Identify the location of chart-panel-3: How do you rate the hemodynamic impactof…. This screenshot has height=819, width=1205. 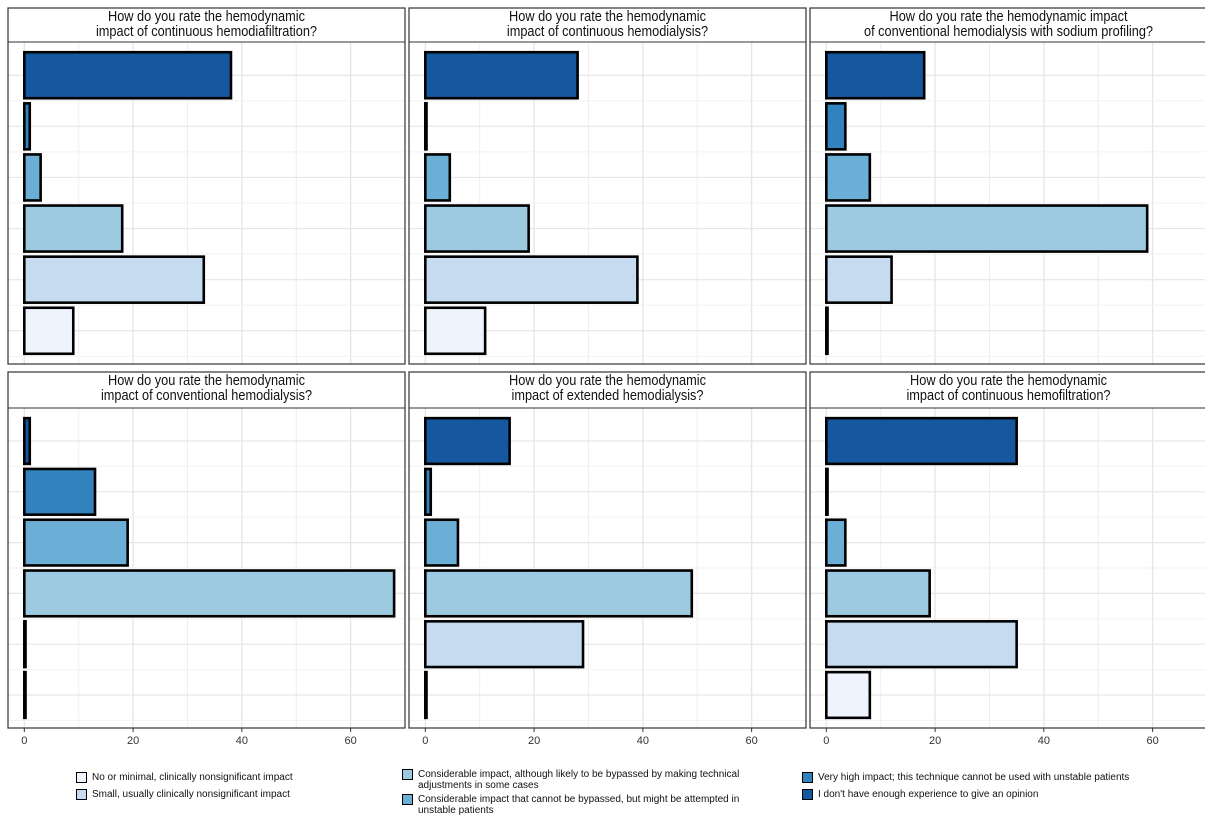
(1007, 186).